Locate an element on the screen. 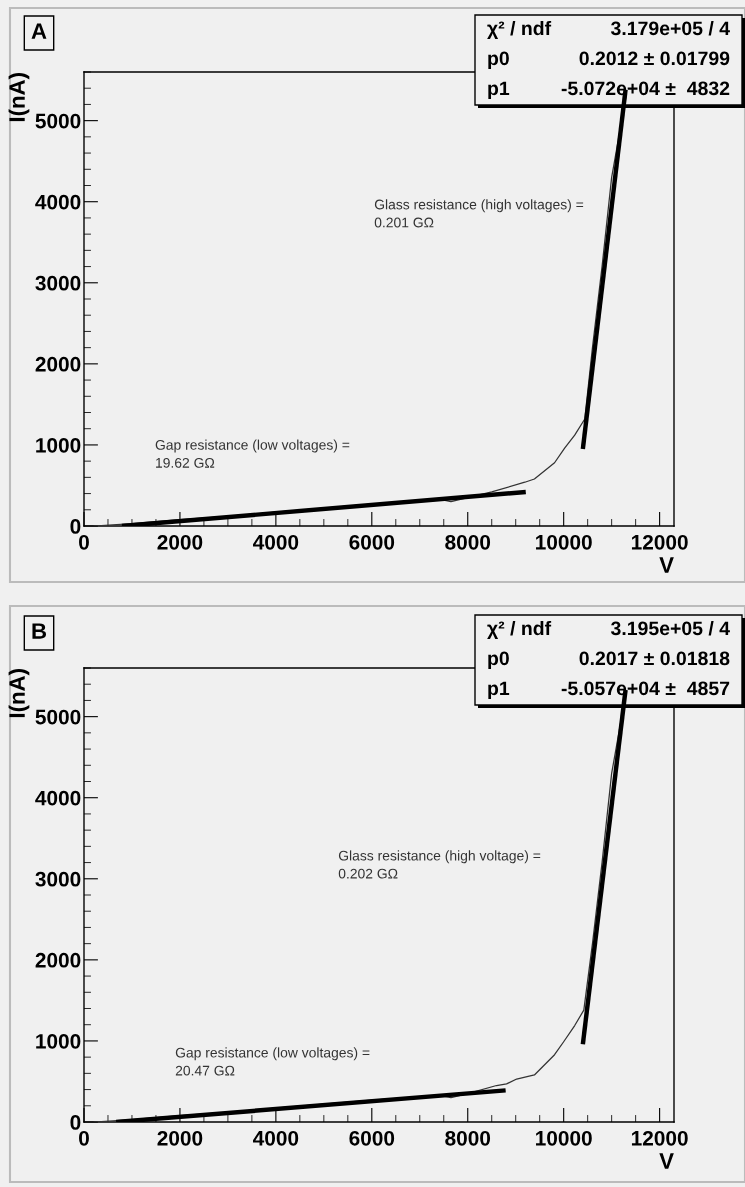  chart-title: A is located at coordinates (39, 31).